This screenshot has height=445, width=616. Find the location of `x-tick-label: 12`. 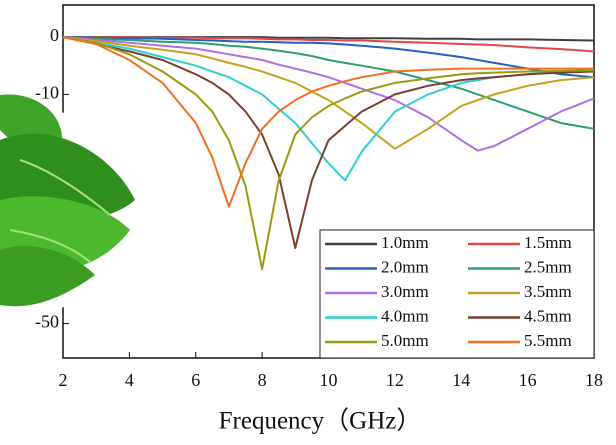

x-tick-label: 12 is located at coordinates (395, 380).